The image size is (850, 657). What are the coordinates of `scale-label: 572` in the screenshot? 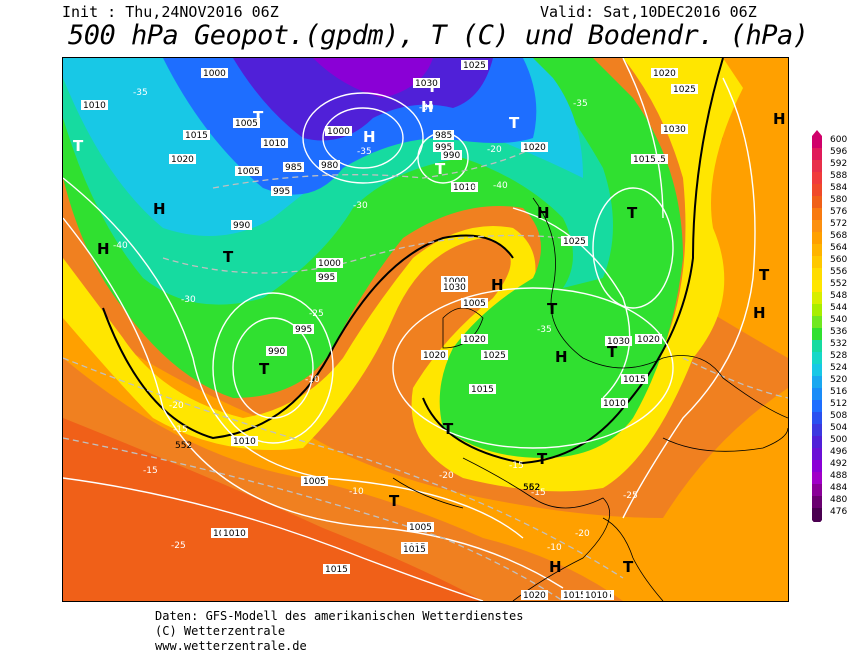 It's located at (839, 224).